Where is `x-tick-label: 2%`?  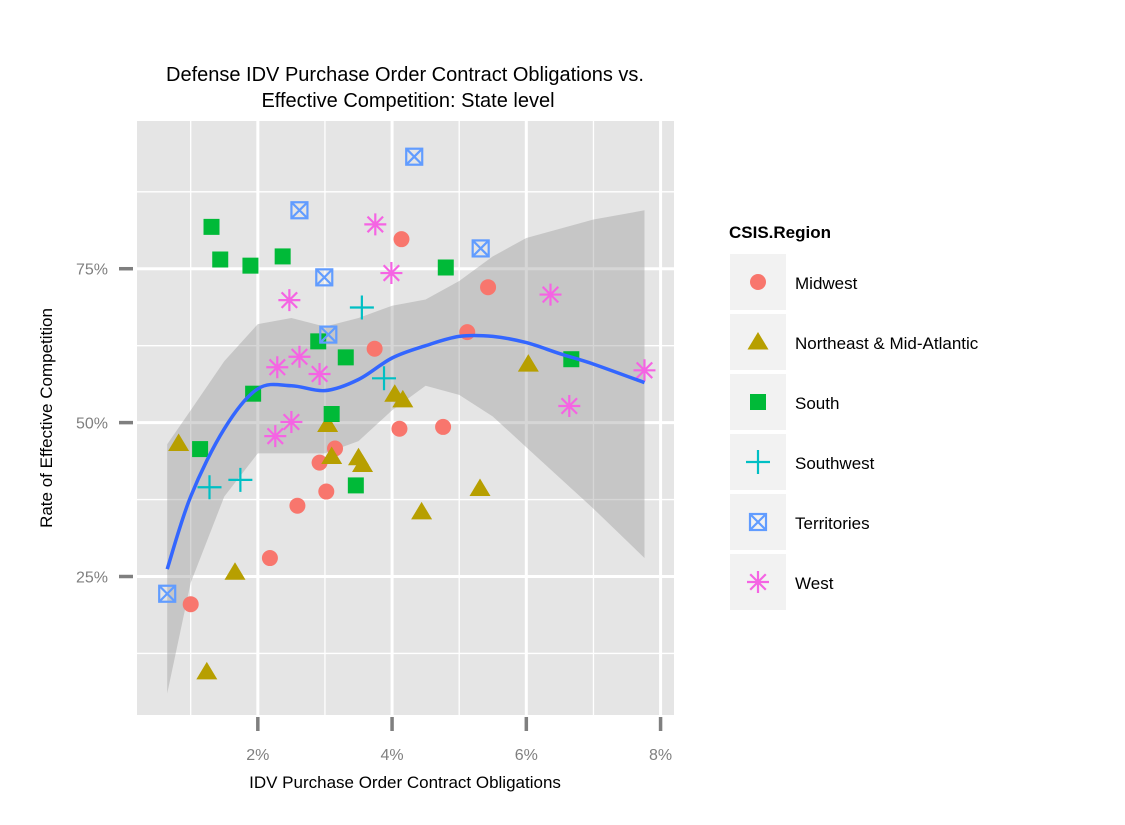
x-tick-label: 2% is located at coordinates (257, 755).